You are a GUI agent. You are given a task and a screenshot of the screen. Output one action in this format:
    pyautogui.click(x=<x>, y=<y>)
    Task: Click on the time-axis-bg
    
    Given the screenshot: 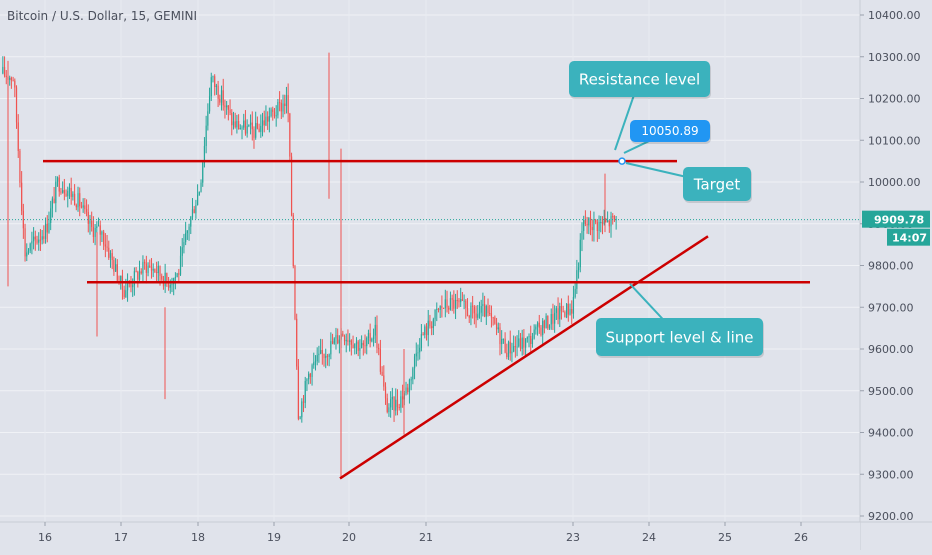 What is the action you would take?
    pyautogui.click(x=430, y=536)
    